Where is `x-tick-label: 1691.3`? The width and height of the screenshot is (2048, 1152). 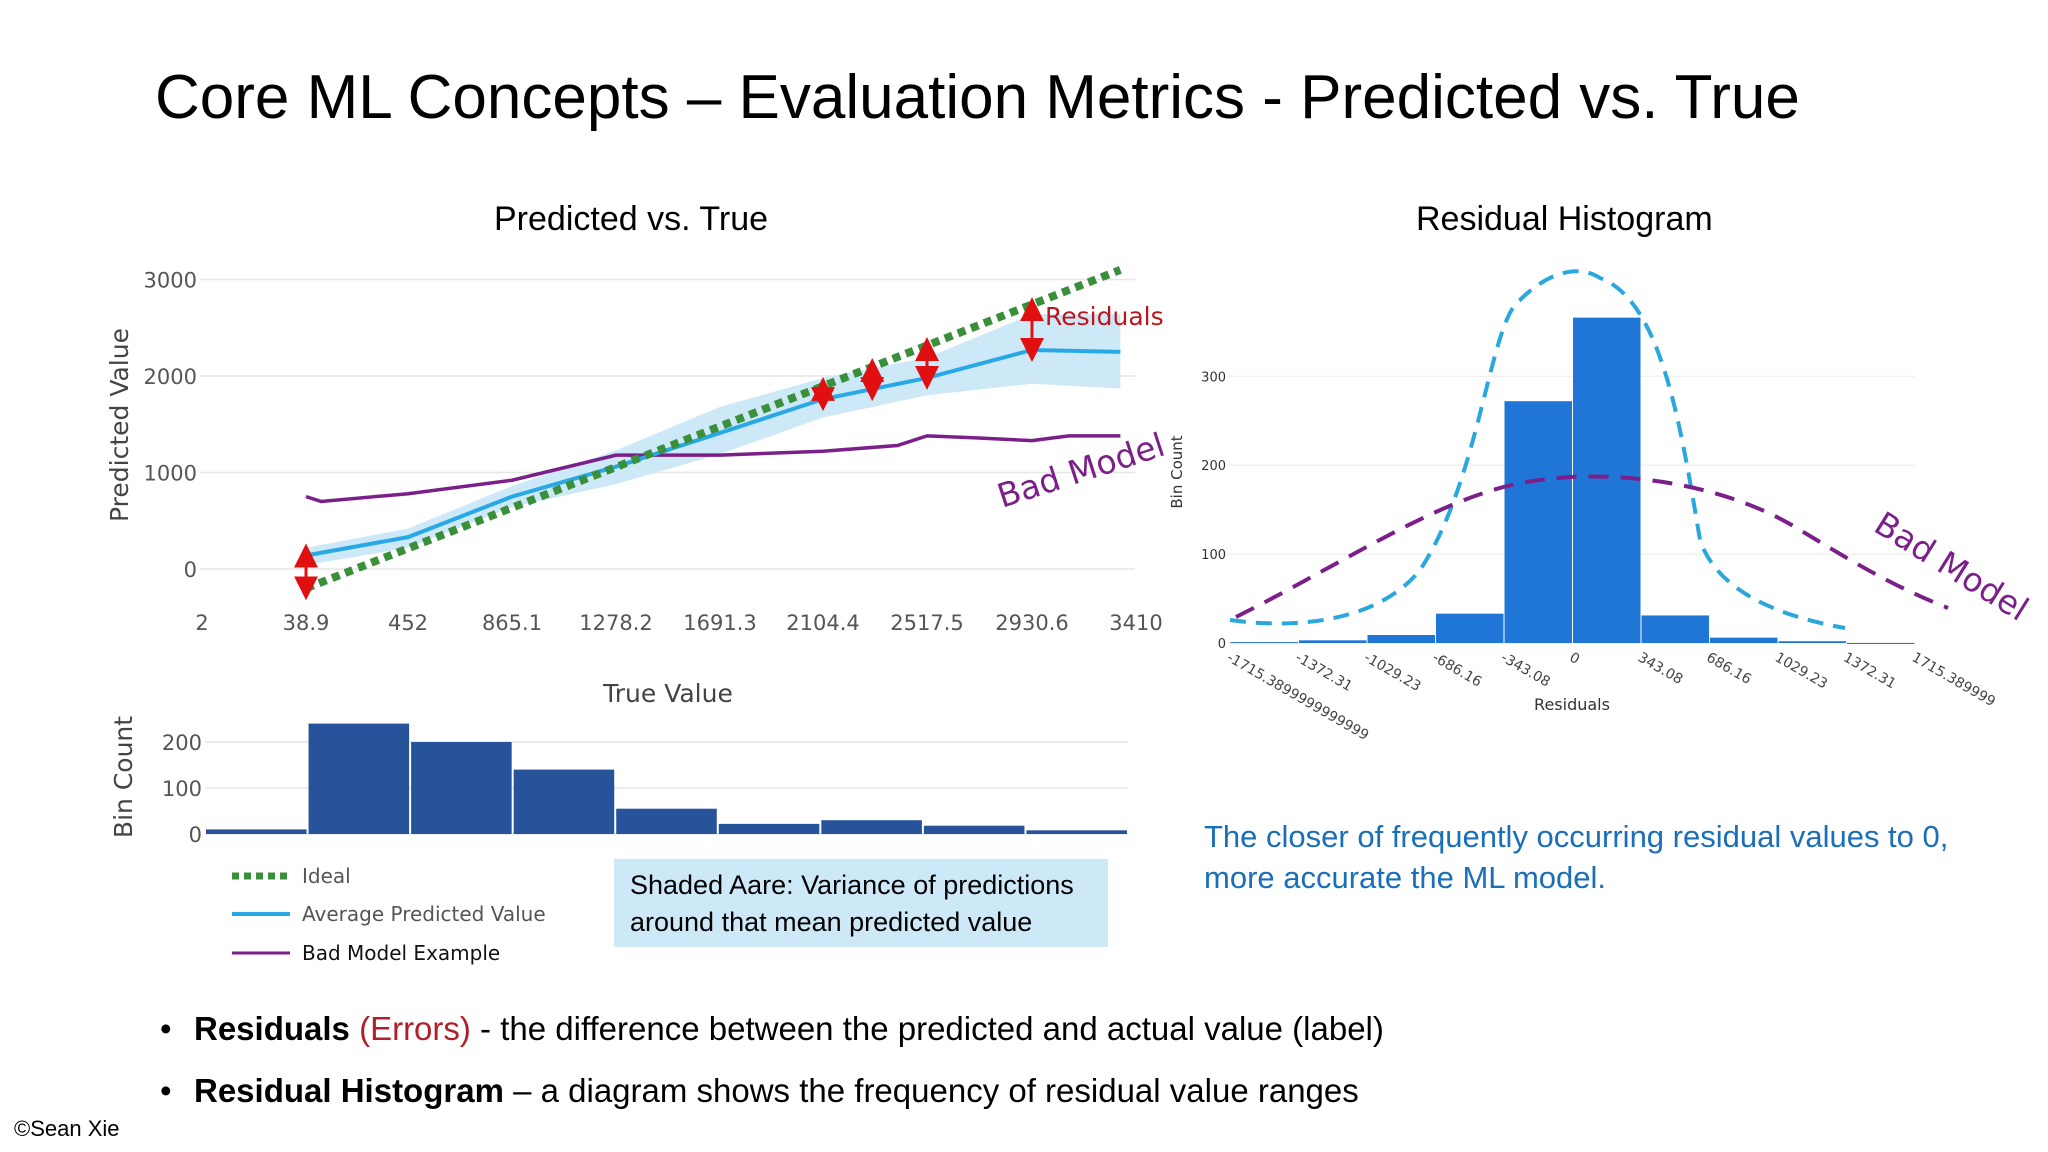 x-tick-label: 1691.3 is located at coordinates (719, 623).